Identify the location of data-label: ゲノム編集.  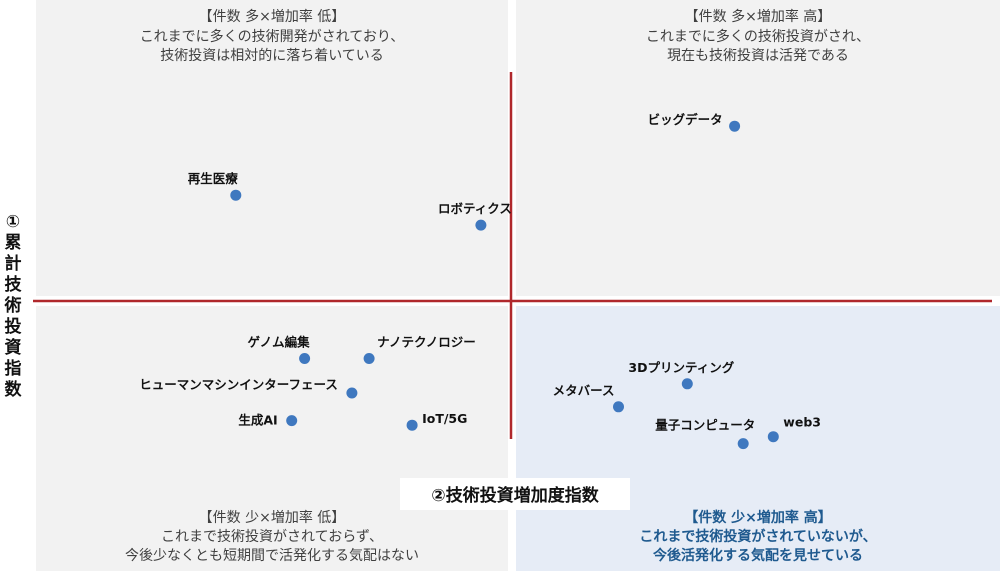
(278, 342).